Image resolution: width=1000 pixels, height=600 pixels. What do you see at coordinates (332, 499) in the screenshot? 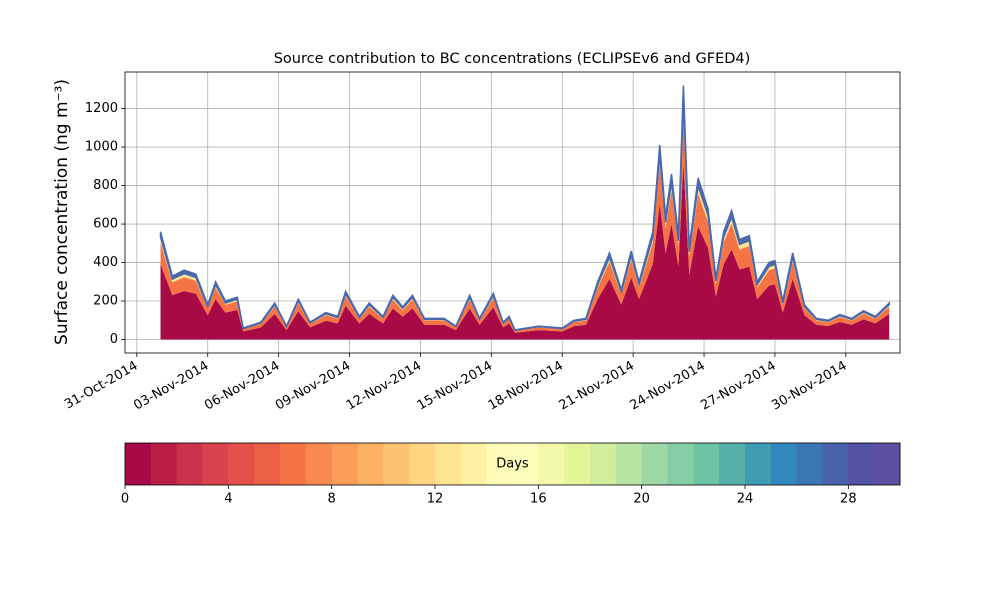
I see `colorbar-tick-label: 8` at bounding box center [332, 499].